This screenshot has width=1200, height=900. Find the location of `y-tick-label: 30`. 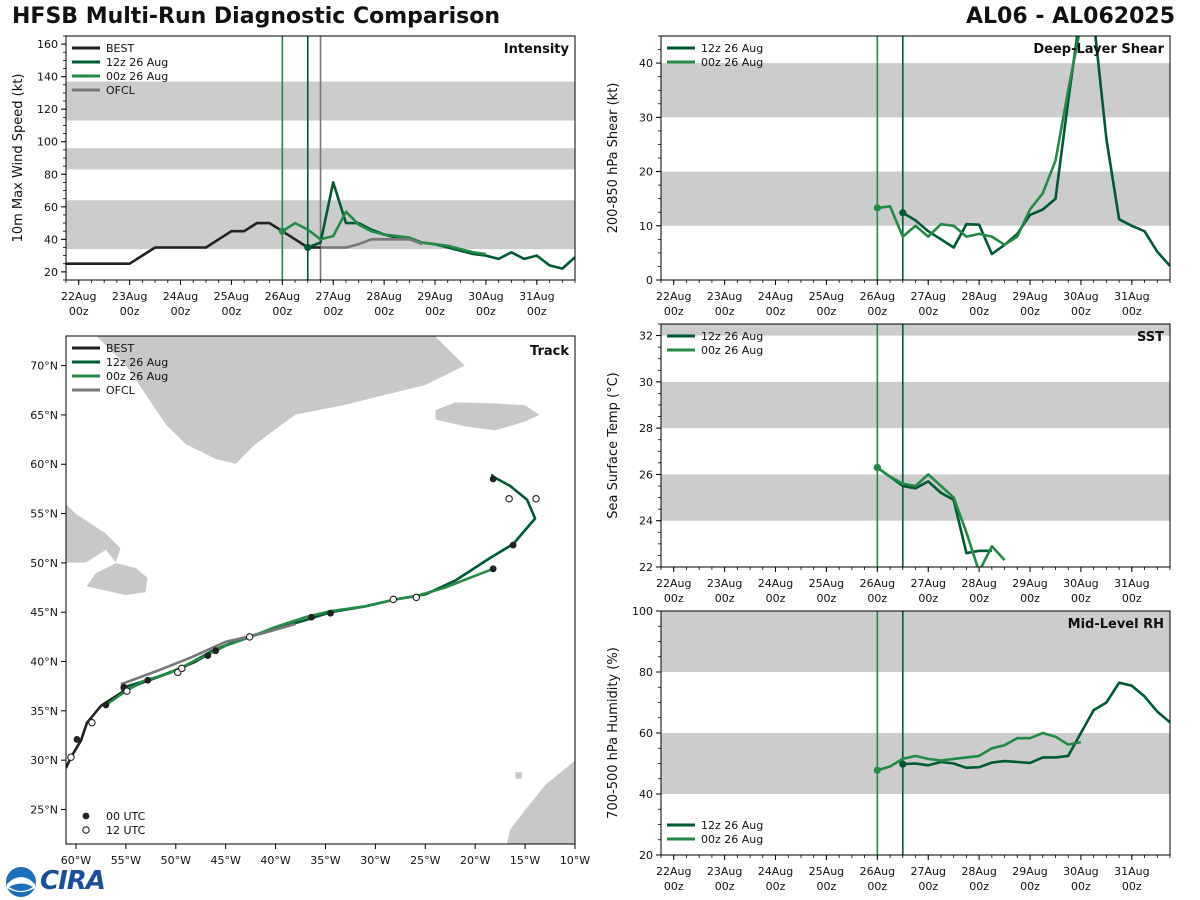

y-tick-label: 30 is located at coordinates (646, 382).